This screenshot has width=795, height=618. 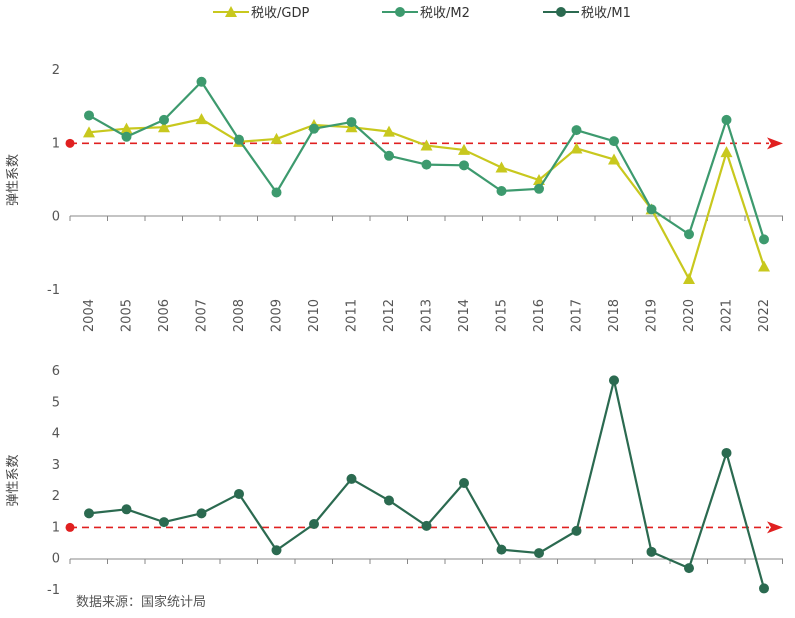 What do you see at coordinates (445, 13) in the screenshot?
I see `legend-label: 税收/M2` at bounding box center [445, 13].